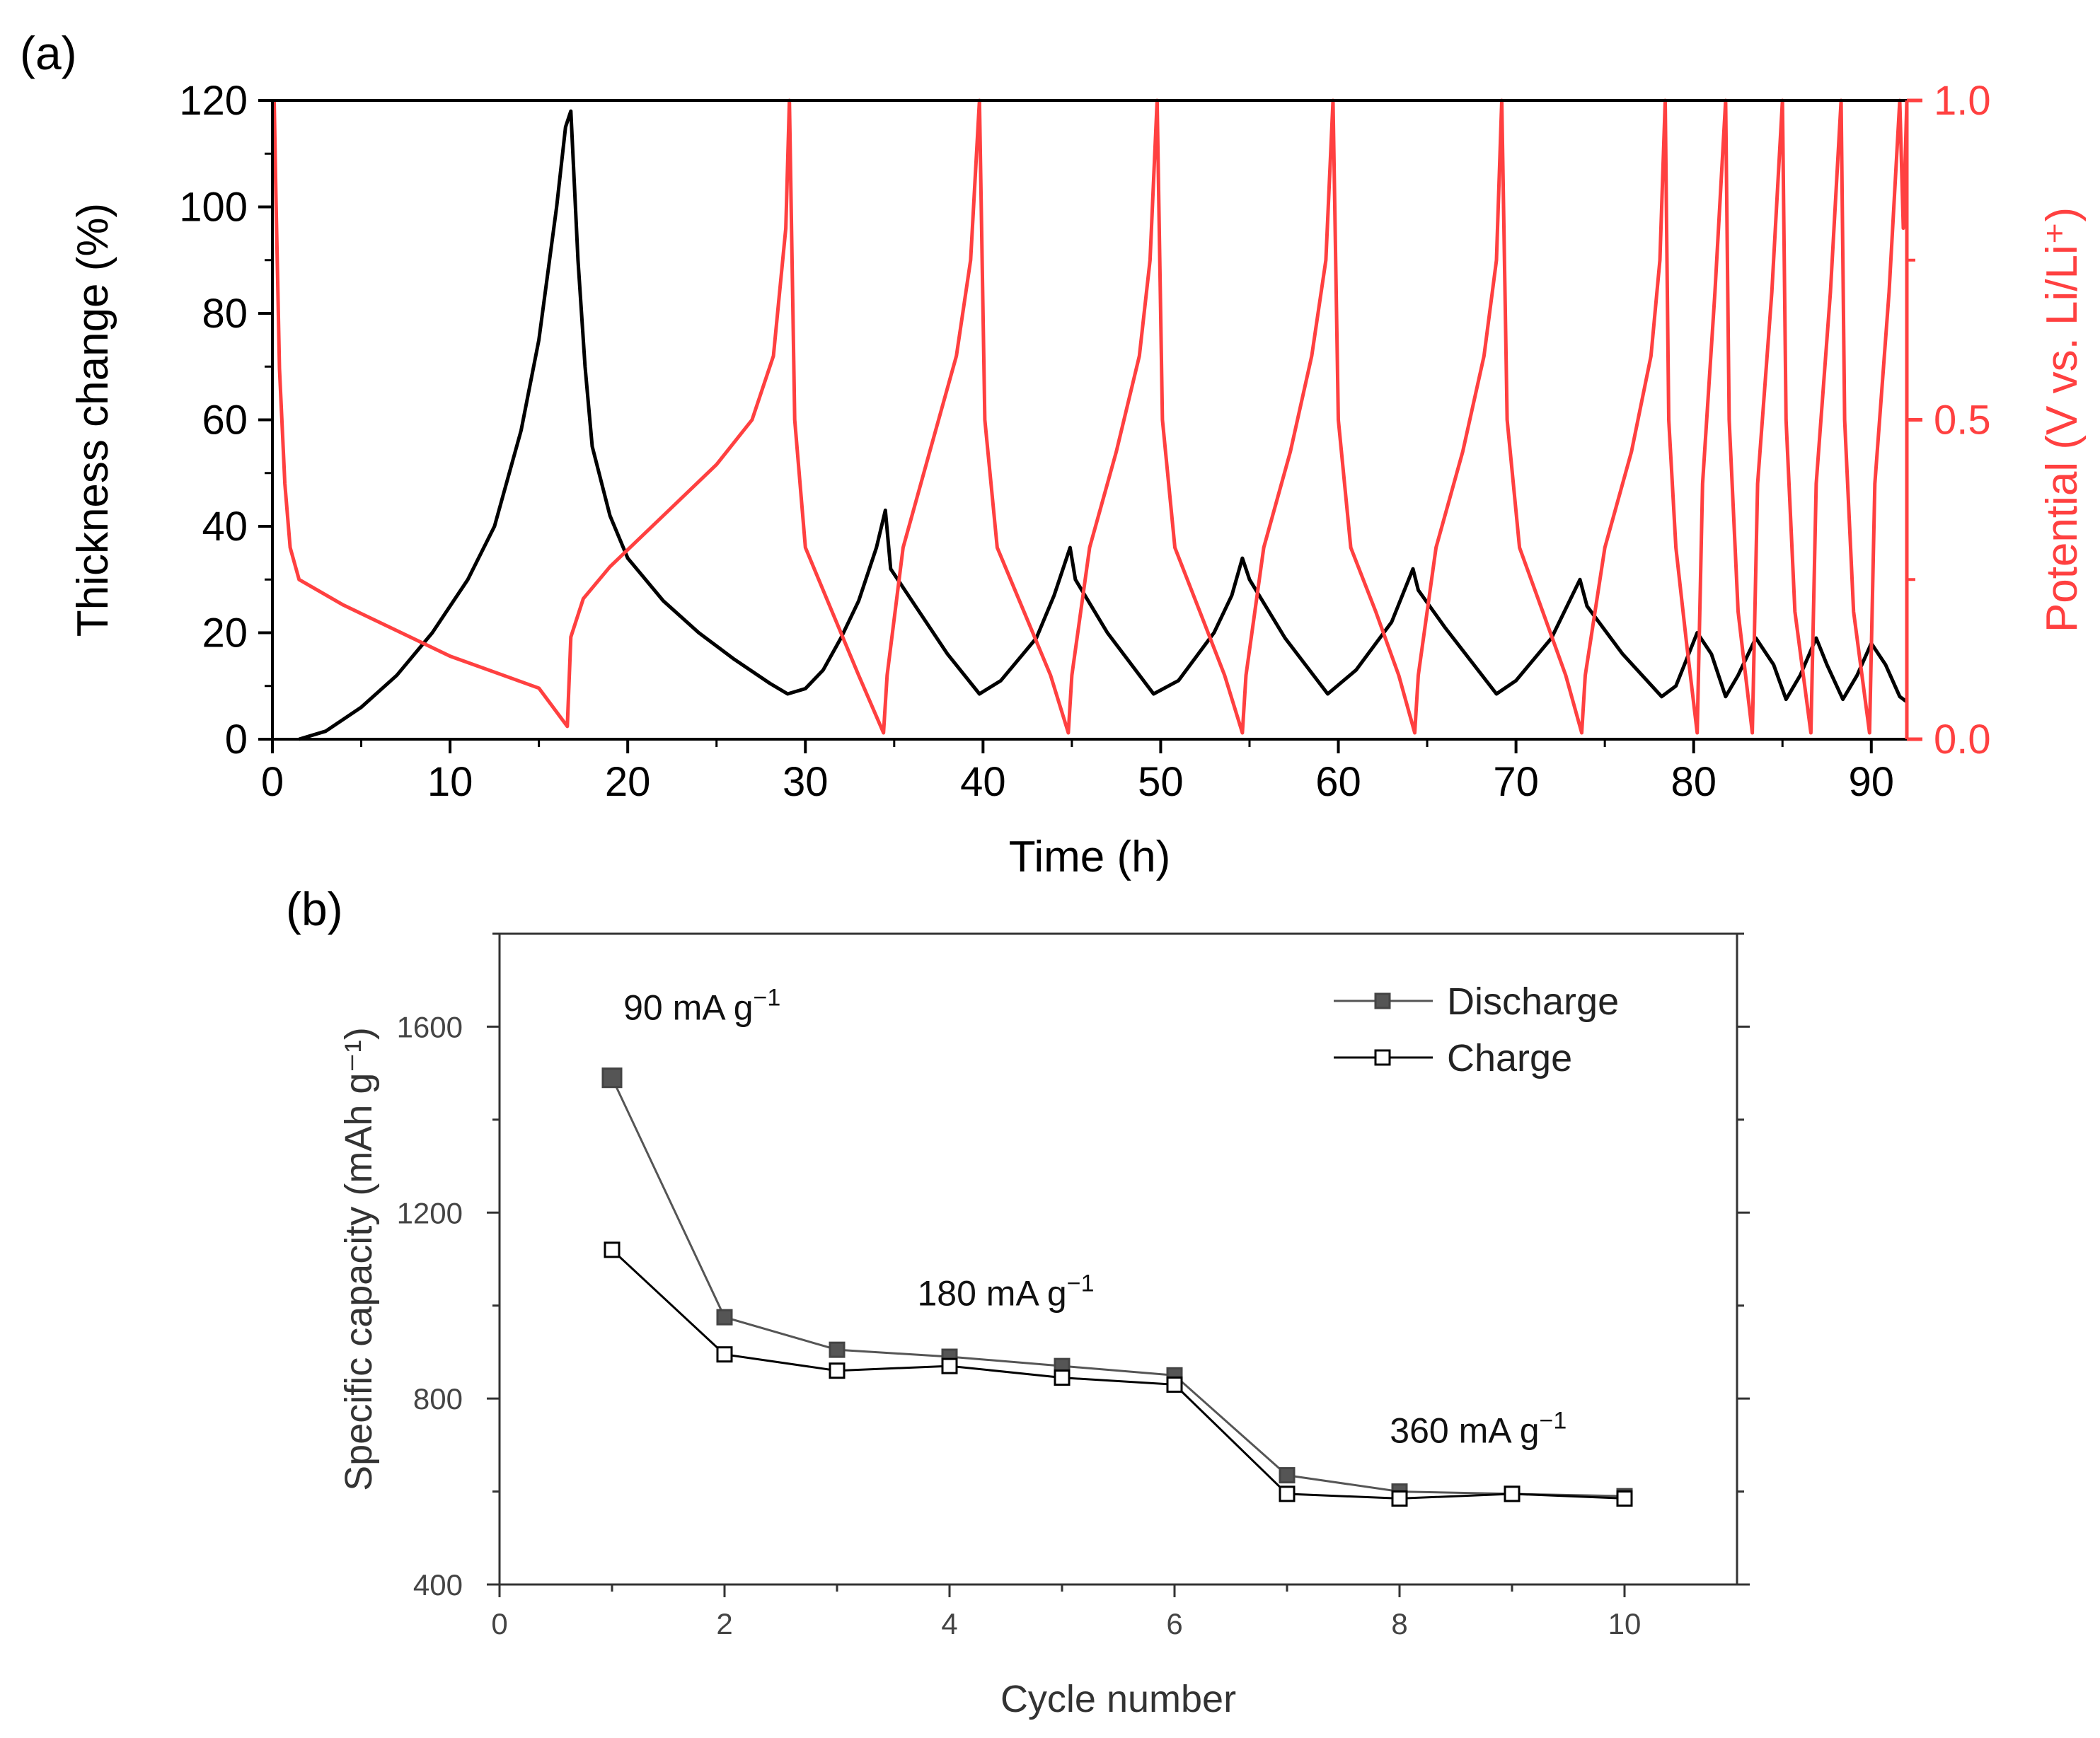 This screenshot has width=2100, height=1738. I want to click on a-x-tick-label: 80, so click(1694, 782).